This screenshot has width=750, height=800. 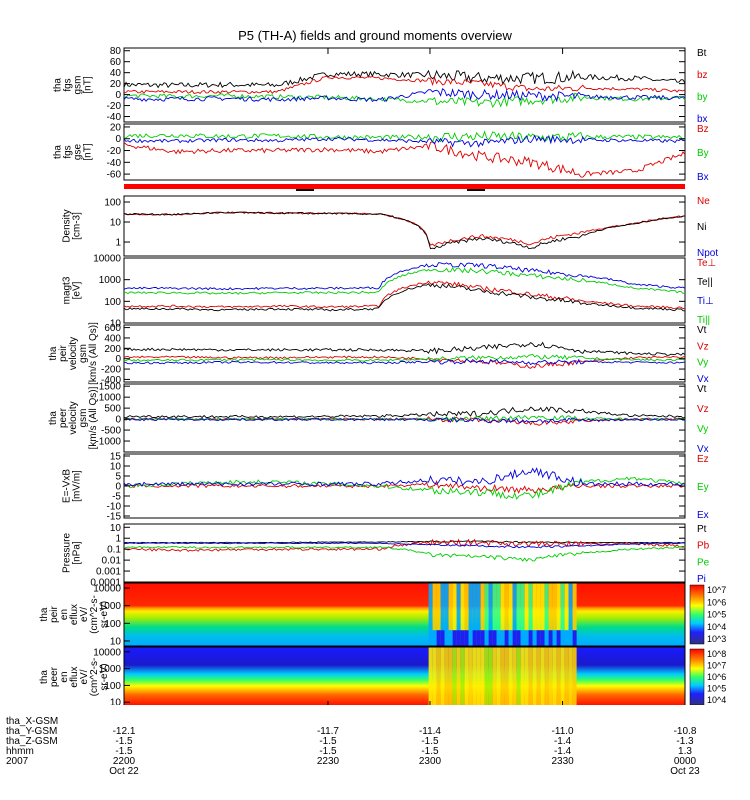 I want to click on y-tick-label: 1, so click(x=118, y=539).